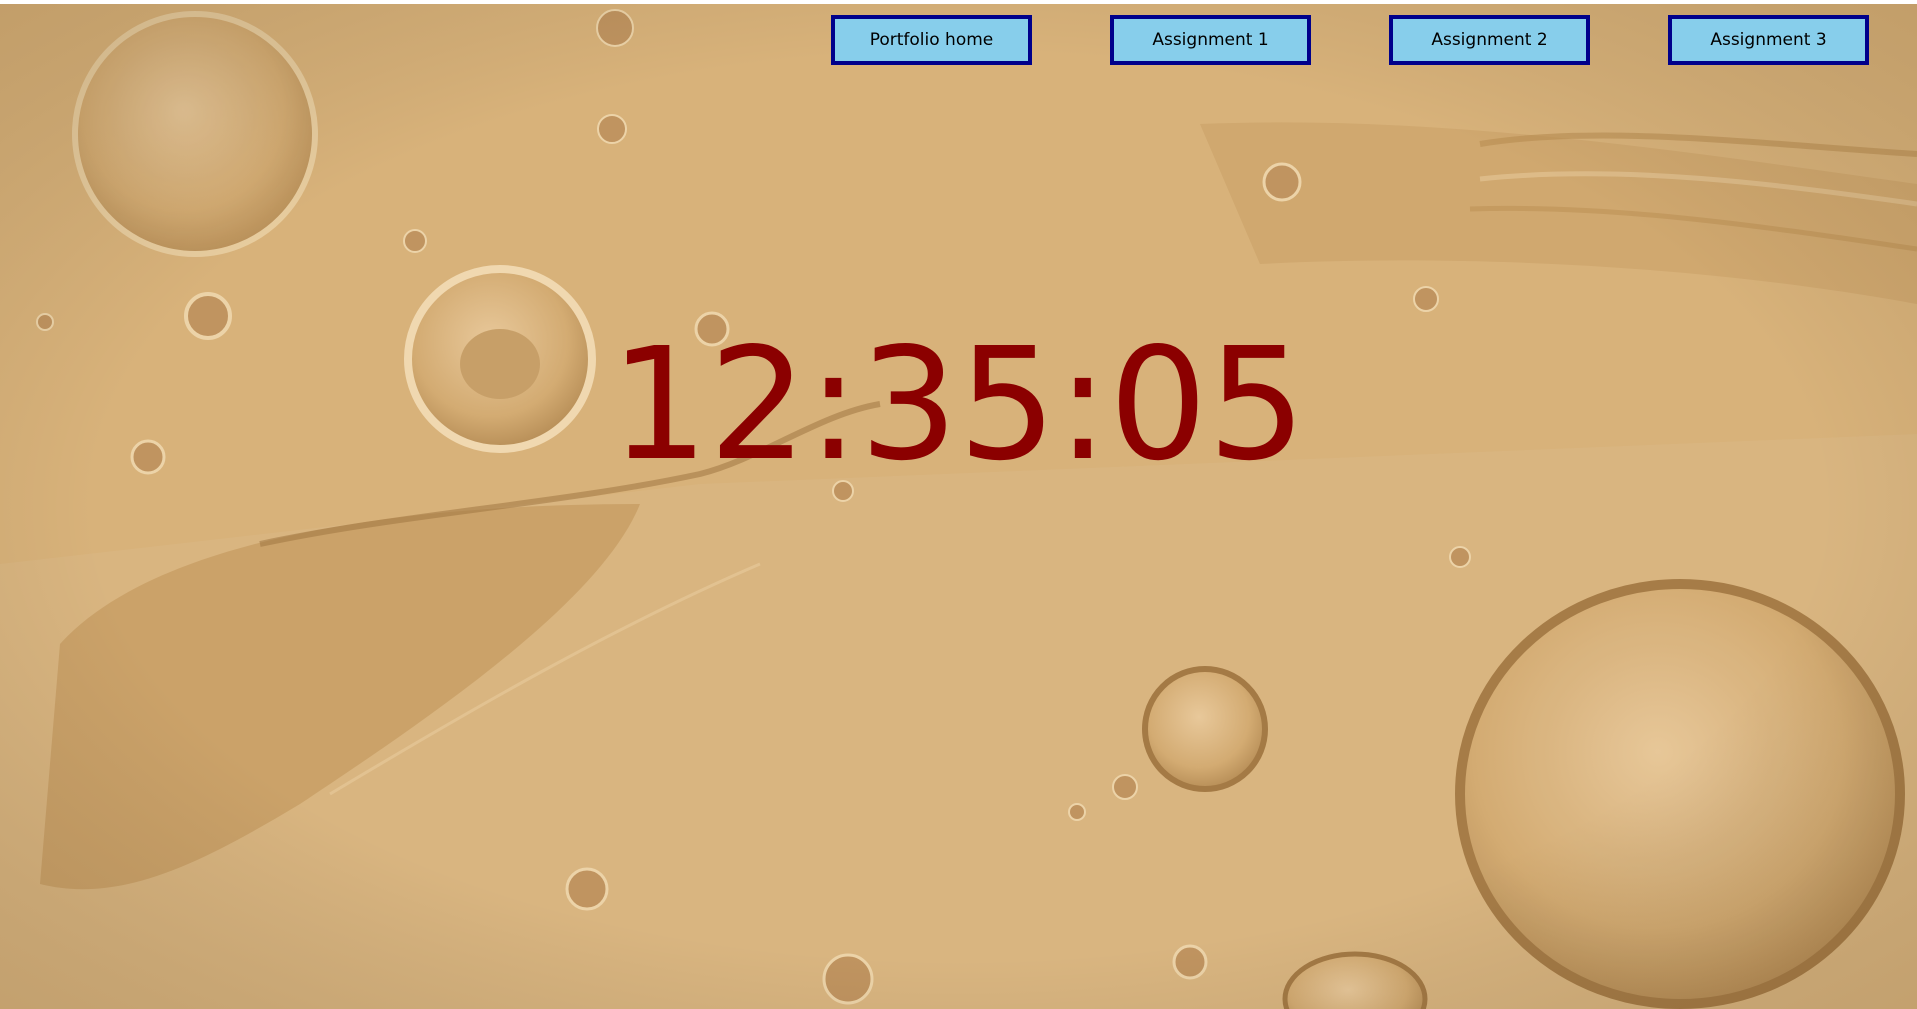 The height and width of the screenshot is (1009, 1917). What do you see at coordinates (1768, 40) in the screenshot?
I see `assignment-3-button: Assignment 3` at bounding box center [1768, 40].